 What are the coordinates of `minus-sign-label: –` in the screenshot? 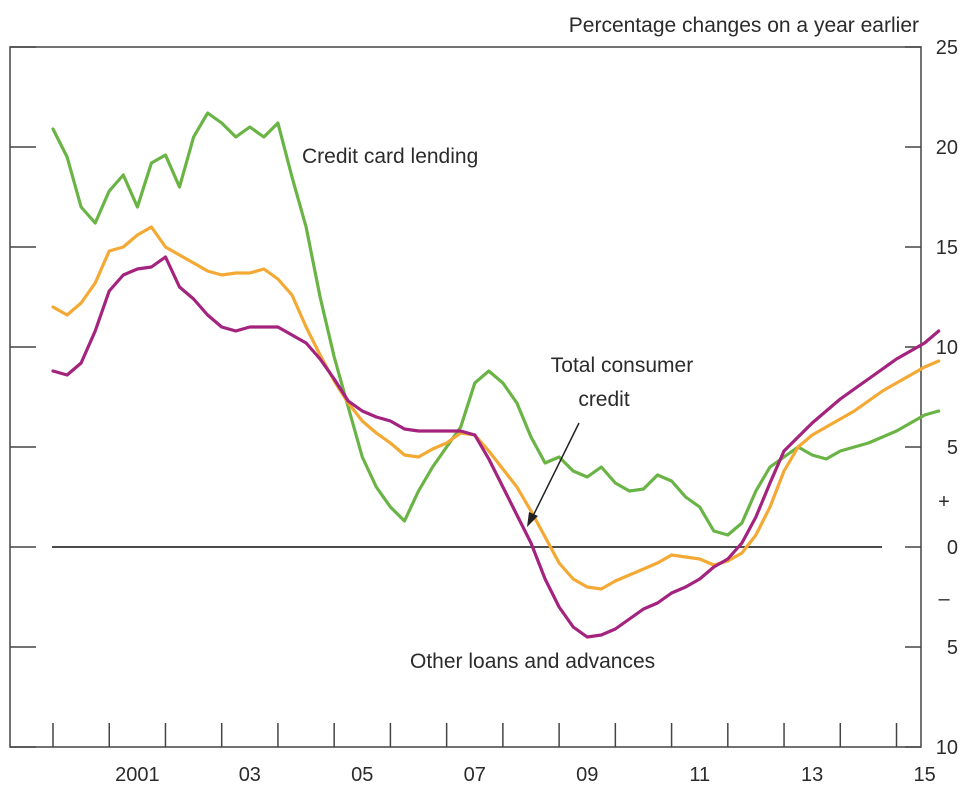 It's located at (944, 599).